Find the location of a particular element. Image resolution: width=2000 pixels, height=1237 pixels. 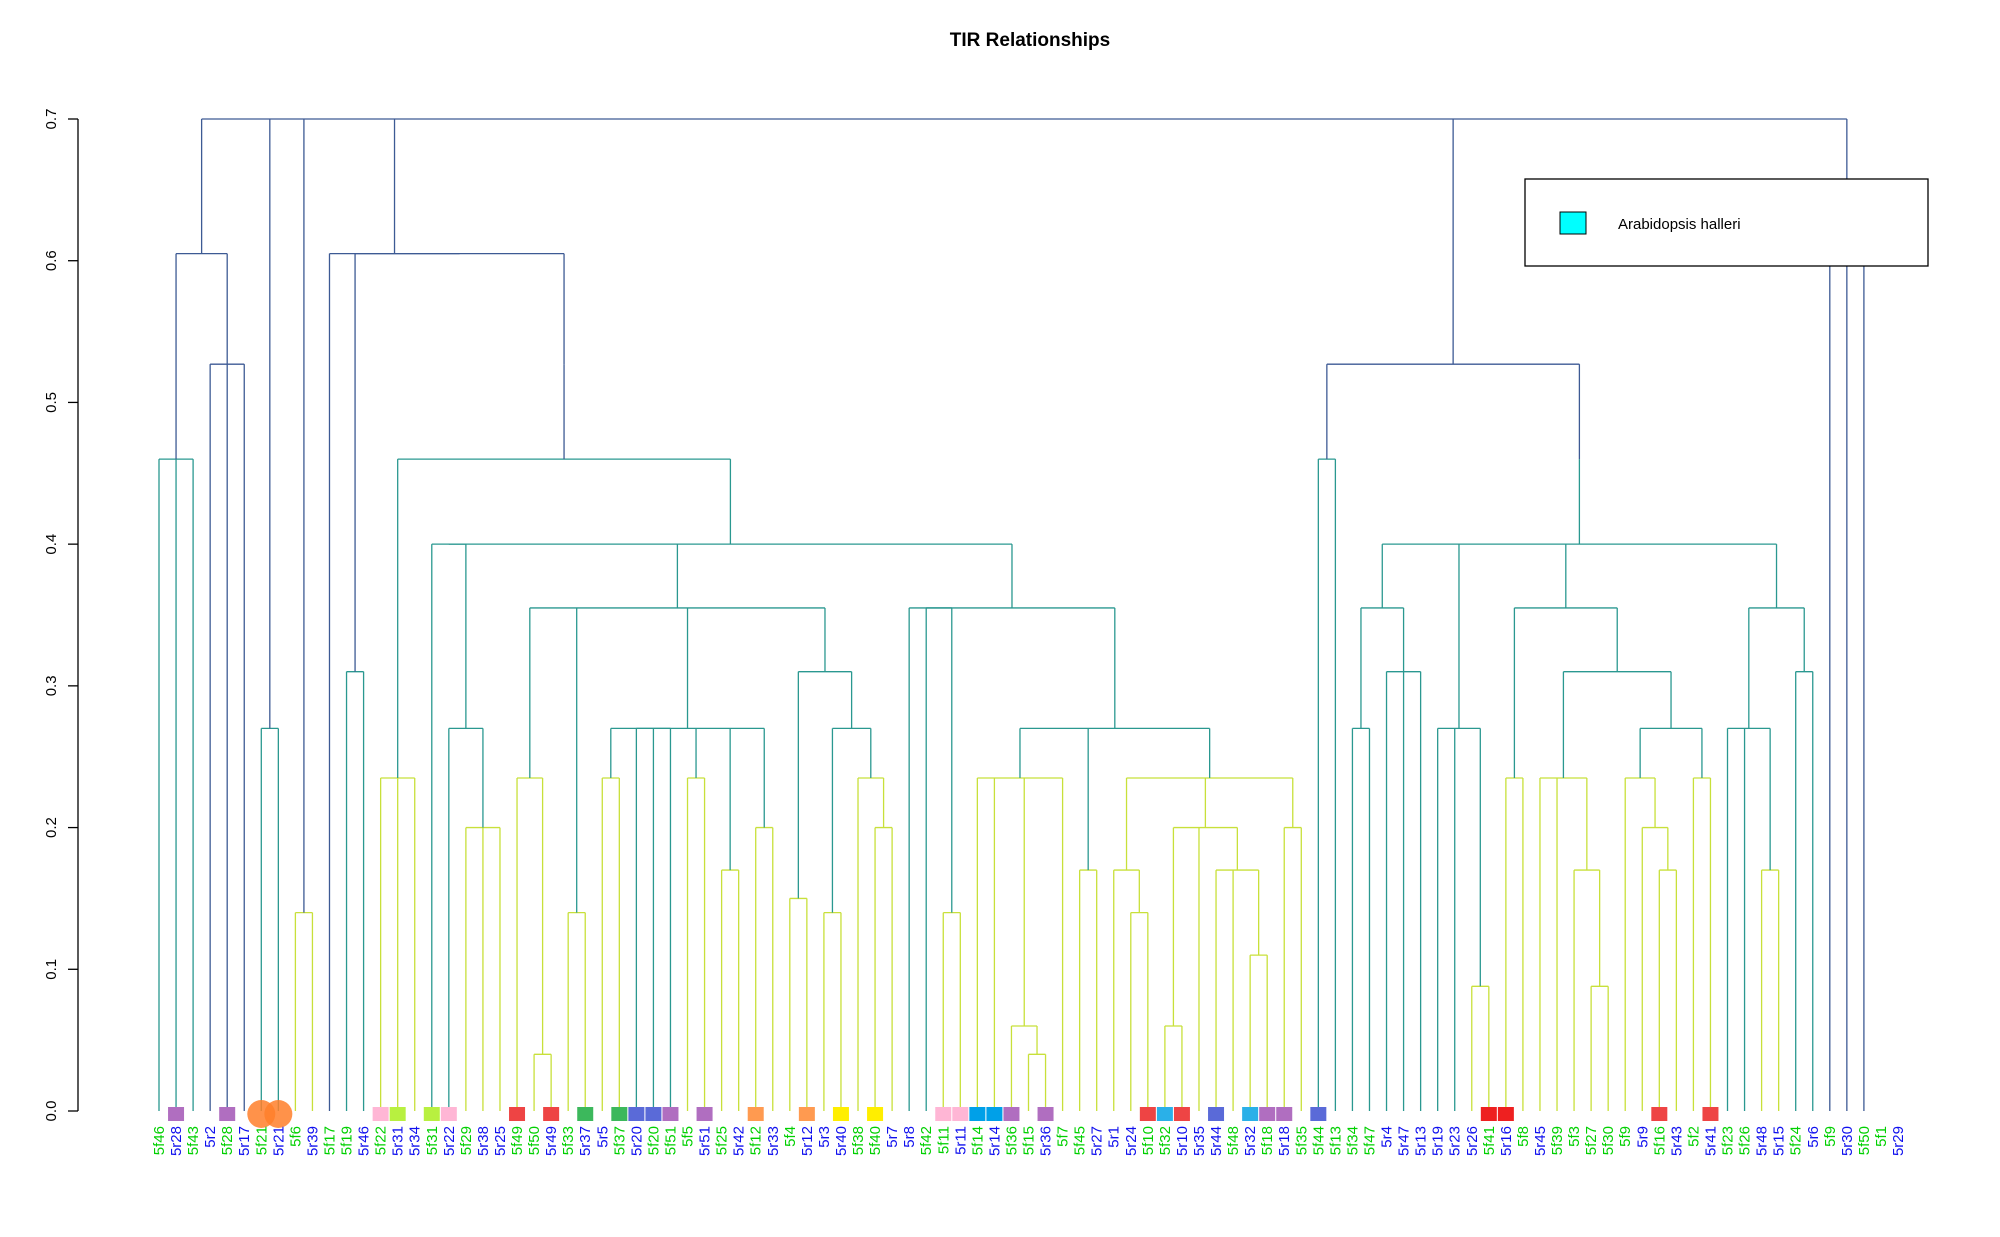

leaf-label: 5f14 is located at coordinates (977, 1140).